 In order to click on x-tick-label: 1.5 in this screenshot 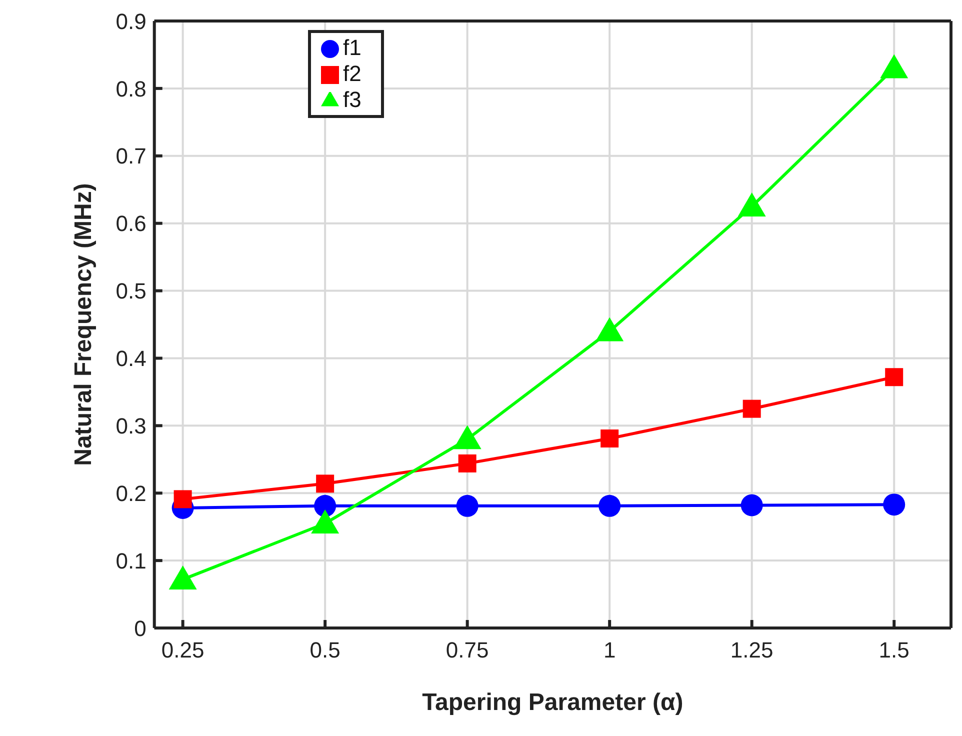, I will do `click(894, 650)`.